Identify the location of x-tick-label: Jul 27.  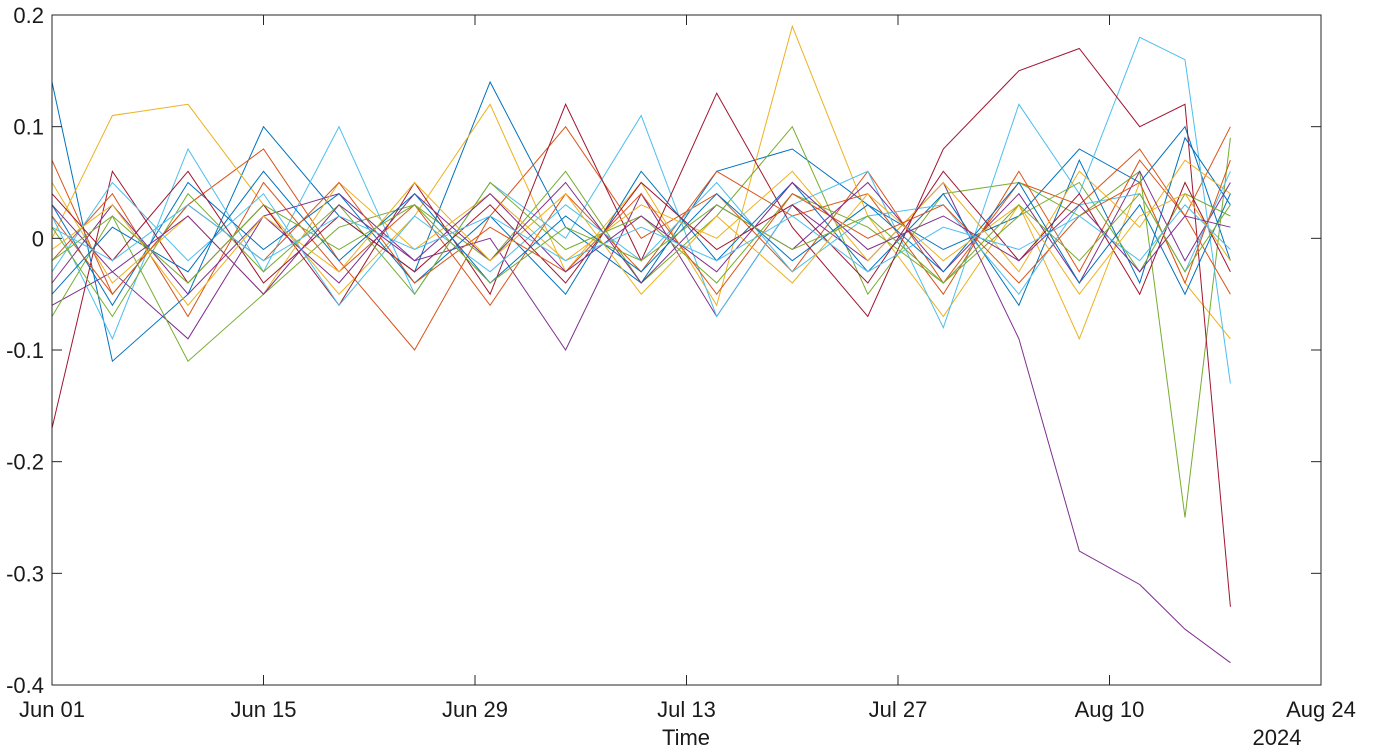
(898, 709).